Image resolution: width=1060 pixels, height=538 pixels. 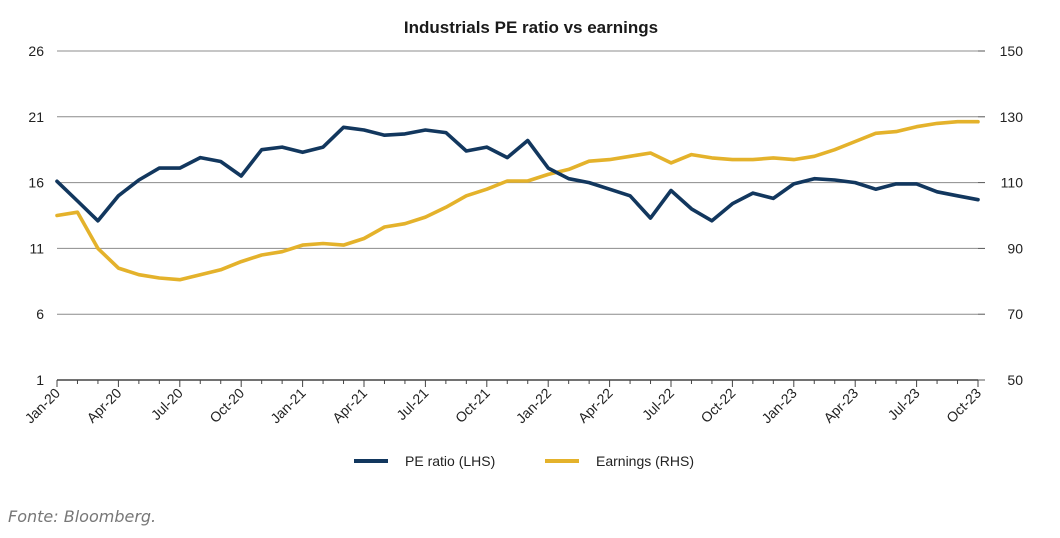 What do you see at coordinates (472, 405) in the screenshot?
I see `x-tick-label: Oct-21` at bounding box center [472, 405].